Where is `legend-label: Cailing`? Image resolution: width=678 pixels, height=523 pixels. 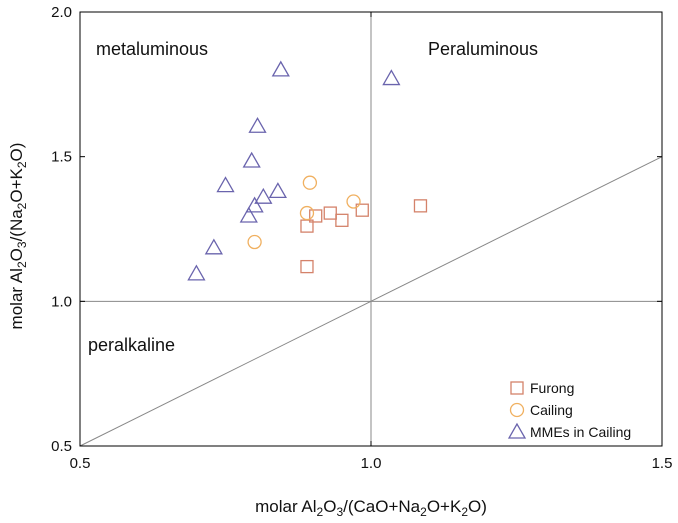 legend-label: Cailing is located at coordinates (551, 410).